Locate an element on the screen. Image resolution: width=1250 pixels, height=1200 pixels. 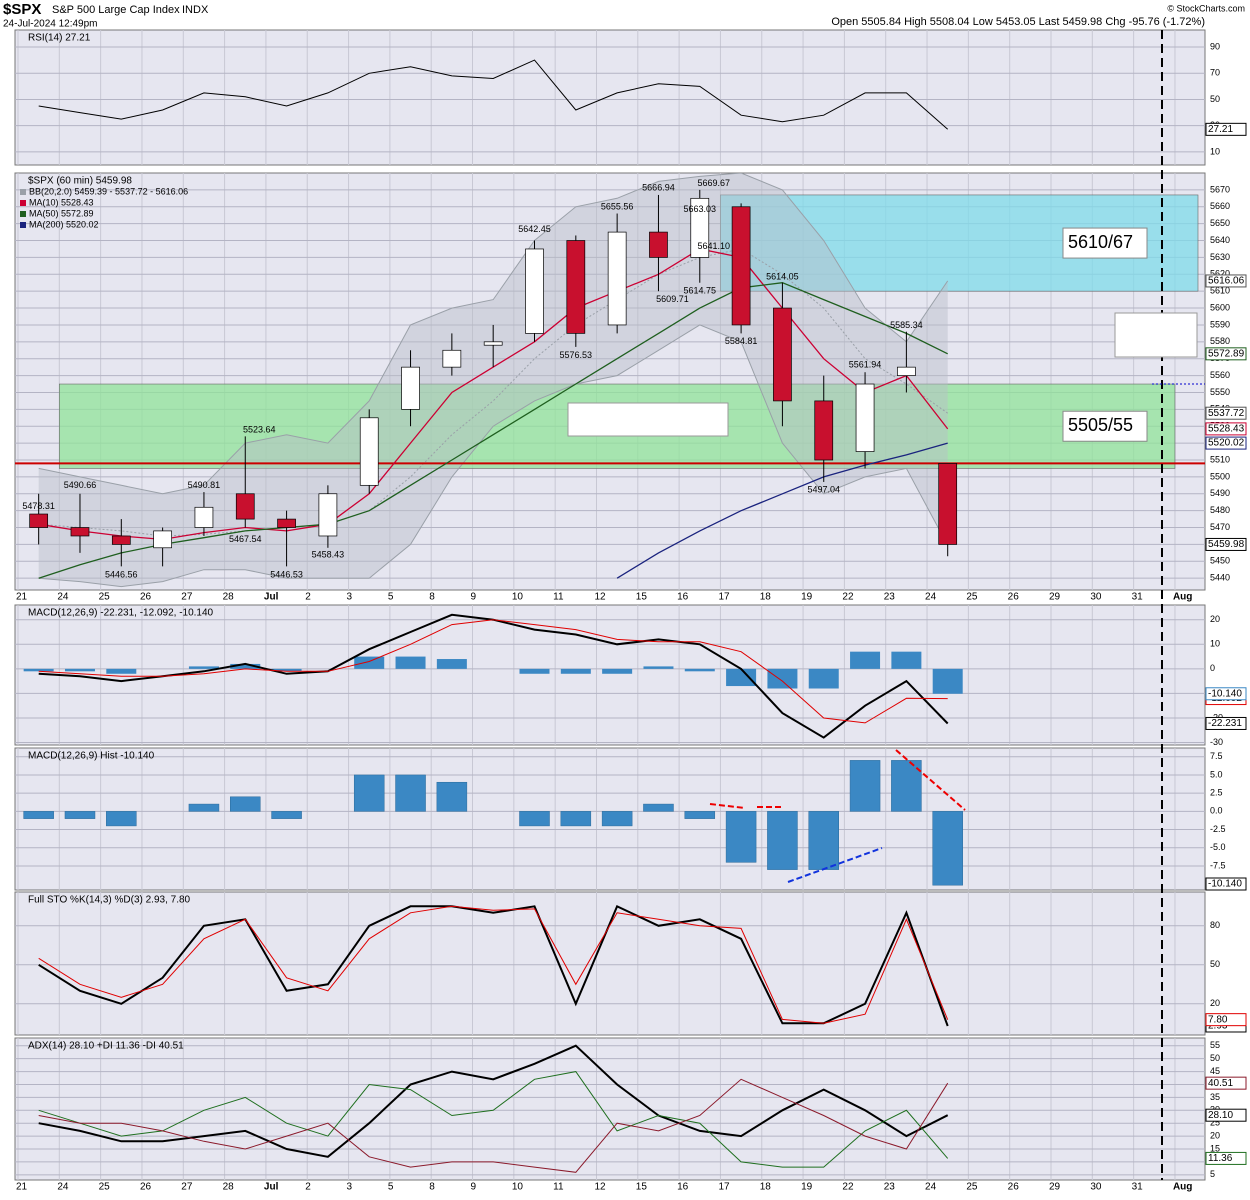
x-tick-label: 23 is located at coordinates (890, 597).